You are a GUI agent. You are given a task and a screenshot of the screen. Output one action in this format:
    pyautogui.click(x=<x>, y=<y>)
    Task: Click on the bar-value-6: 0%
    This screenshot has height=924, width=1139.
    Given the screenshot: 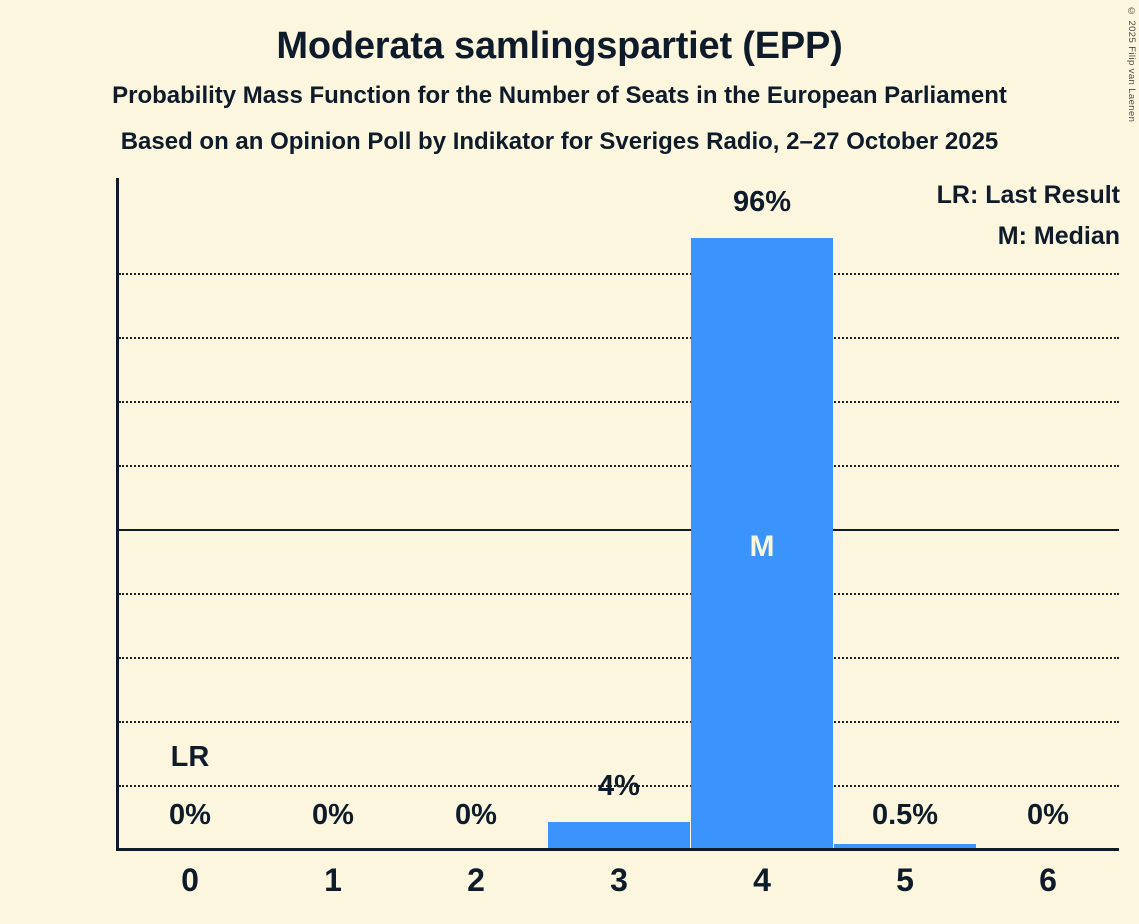 What is the action you would take?
    pyautogui.click(x=1048, y=815)
    